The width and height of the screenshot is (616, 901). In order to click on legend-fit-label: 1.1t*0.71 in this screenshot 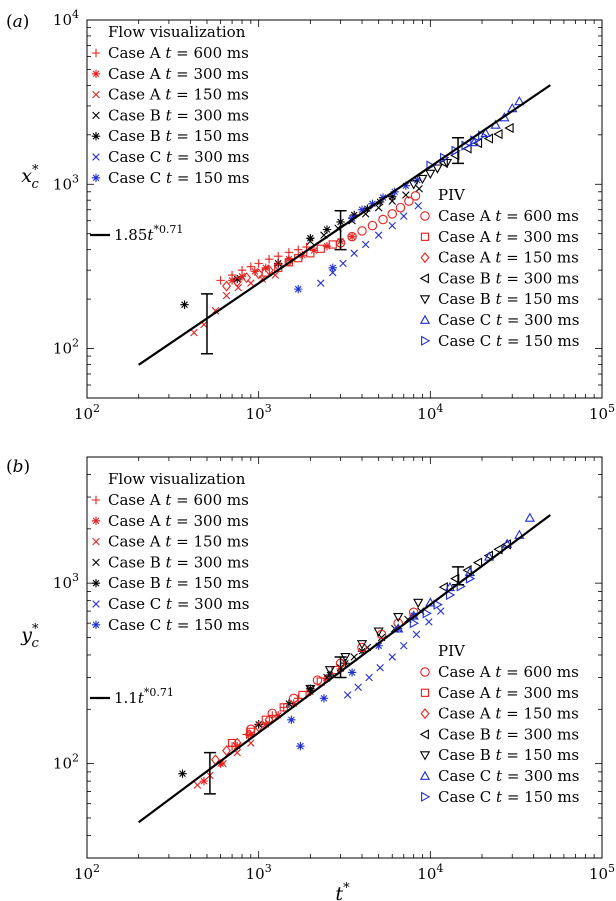, I will do `click(144, 696)`.